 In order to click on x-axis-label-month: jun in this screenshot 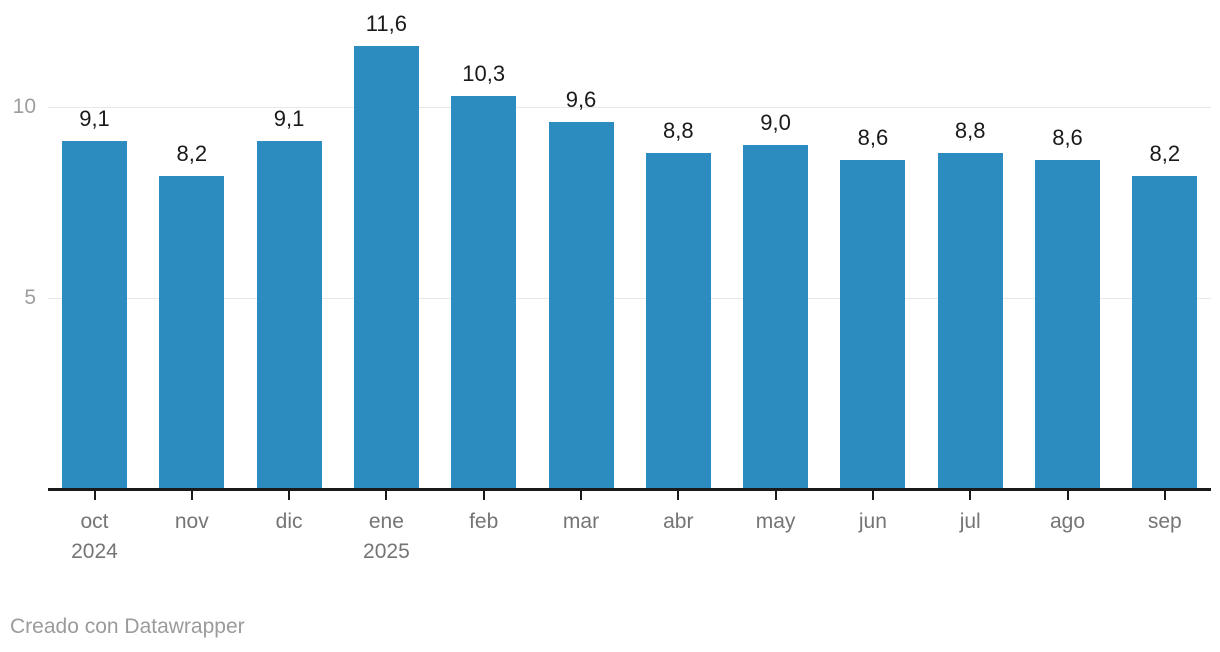, I will do `click(872, 521)`.